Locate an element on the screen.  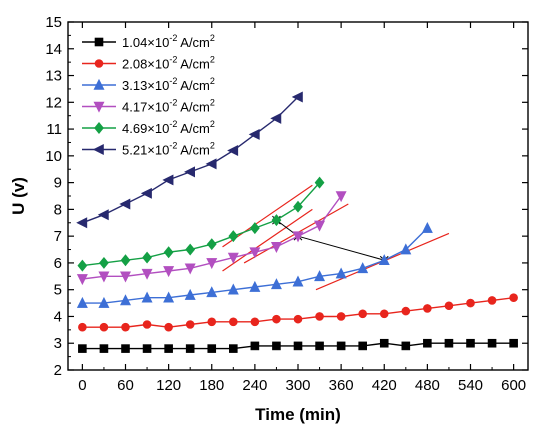
y-tick-label: 6 is located at coordinates (58, 263).